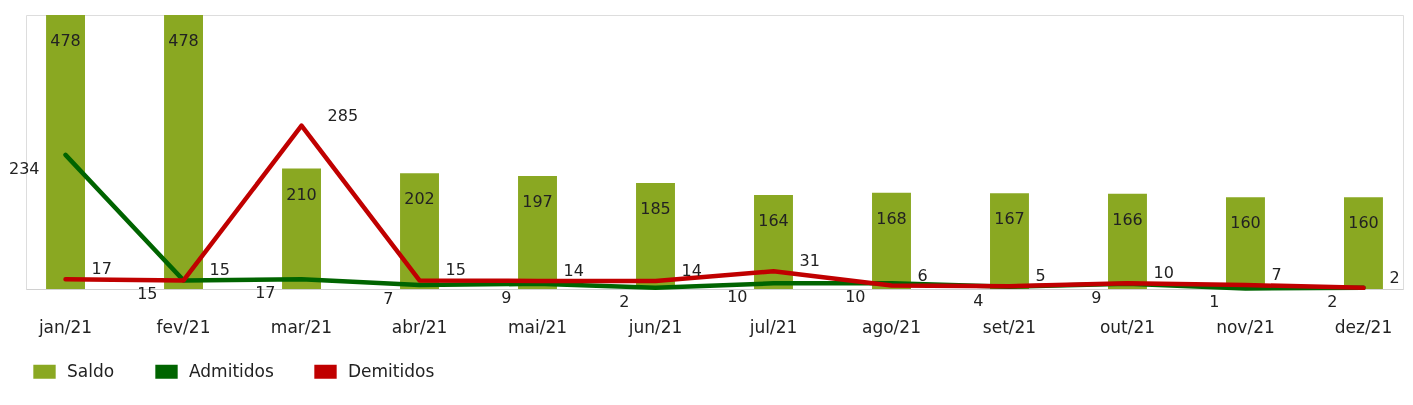 Image resolution: width=1413 pixels, height=405 pixels. What do you see at coordinates (24, 168) in the screenshot?
I see `data-label: 234` at bounding box center [24, 168].